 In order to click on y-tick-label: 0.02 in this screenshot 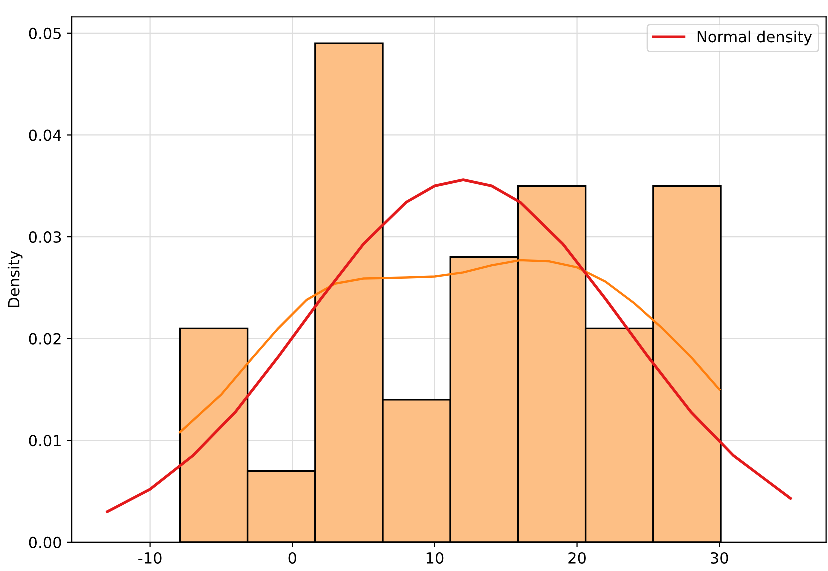, I will do `click(45, 339)`.